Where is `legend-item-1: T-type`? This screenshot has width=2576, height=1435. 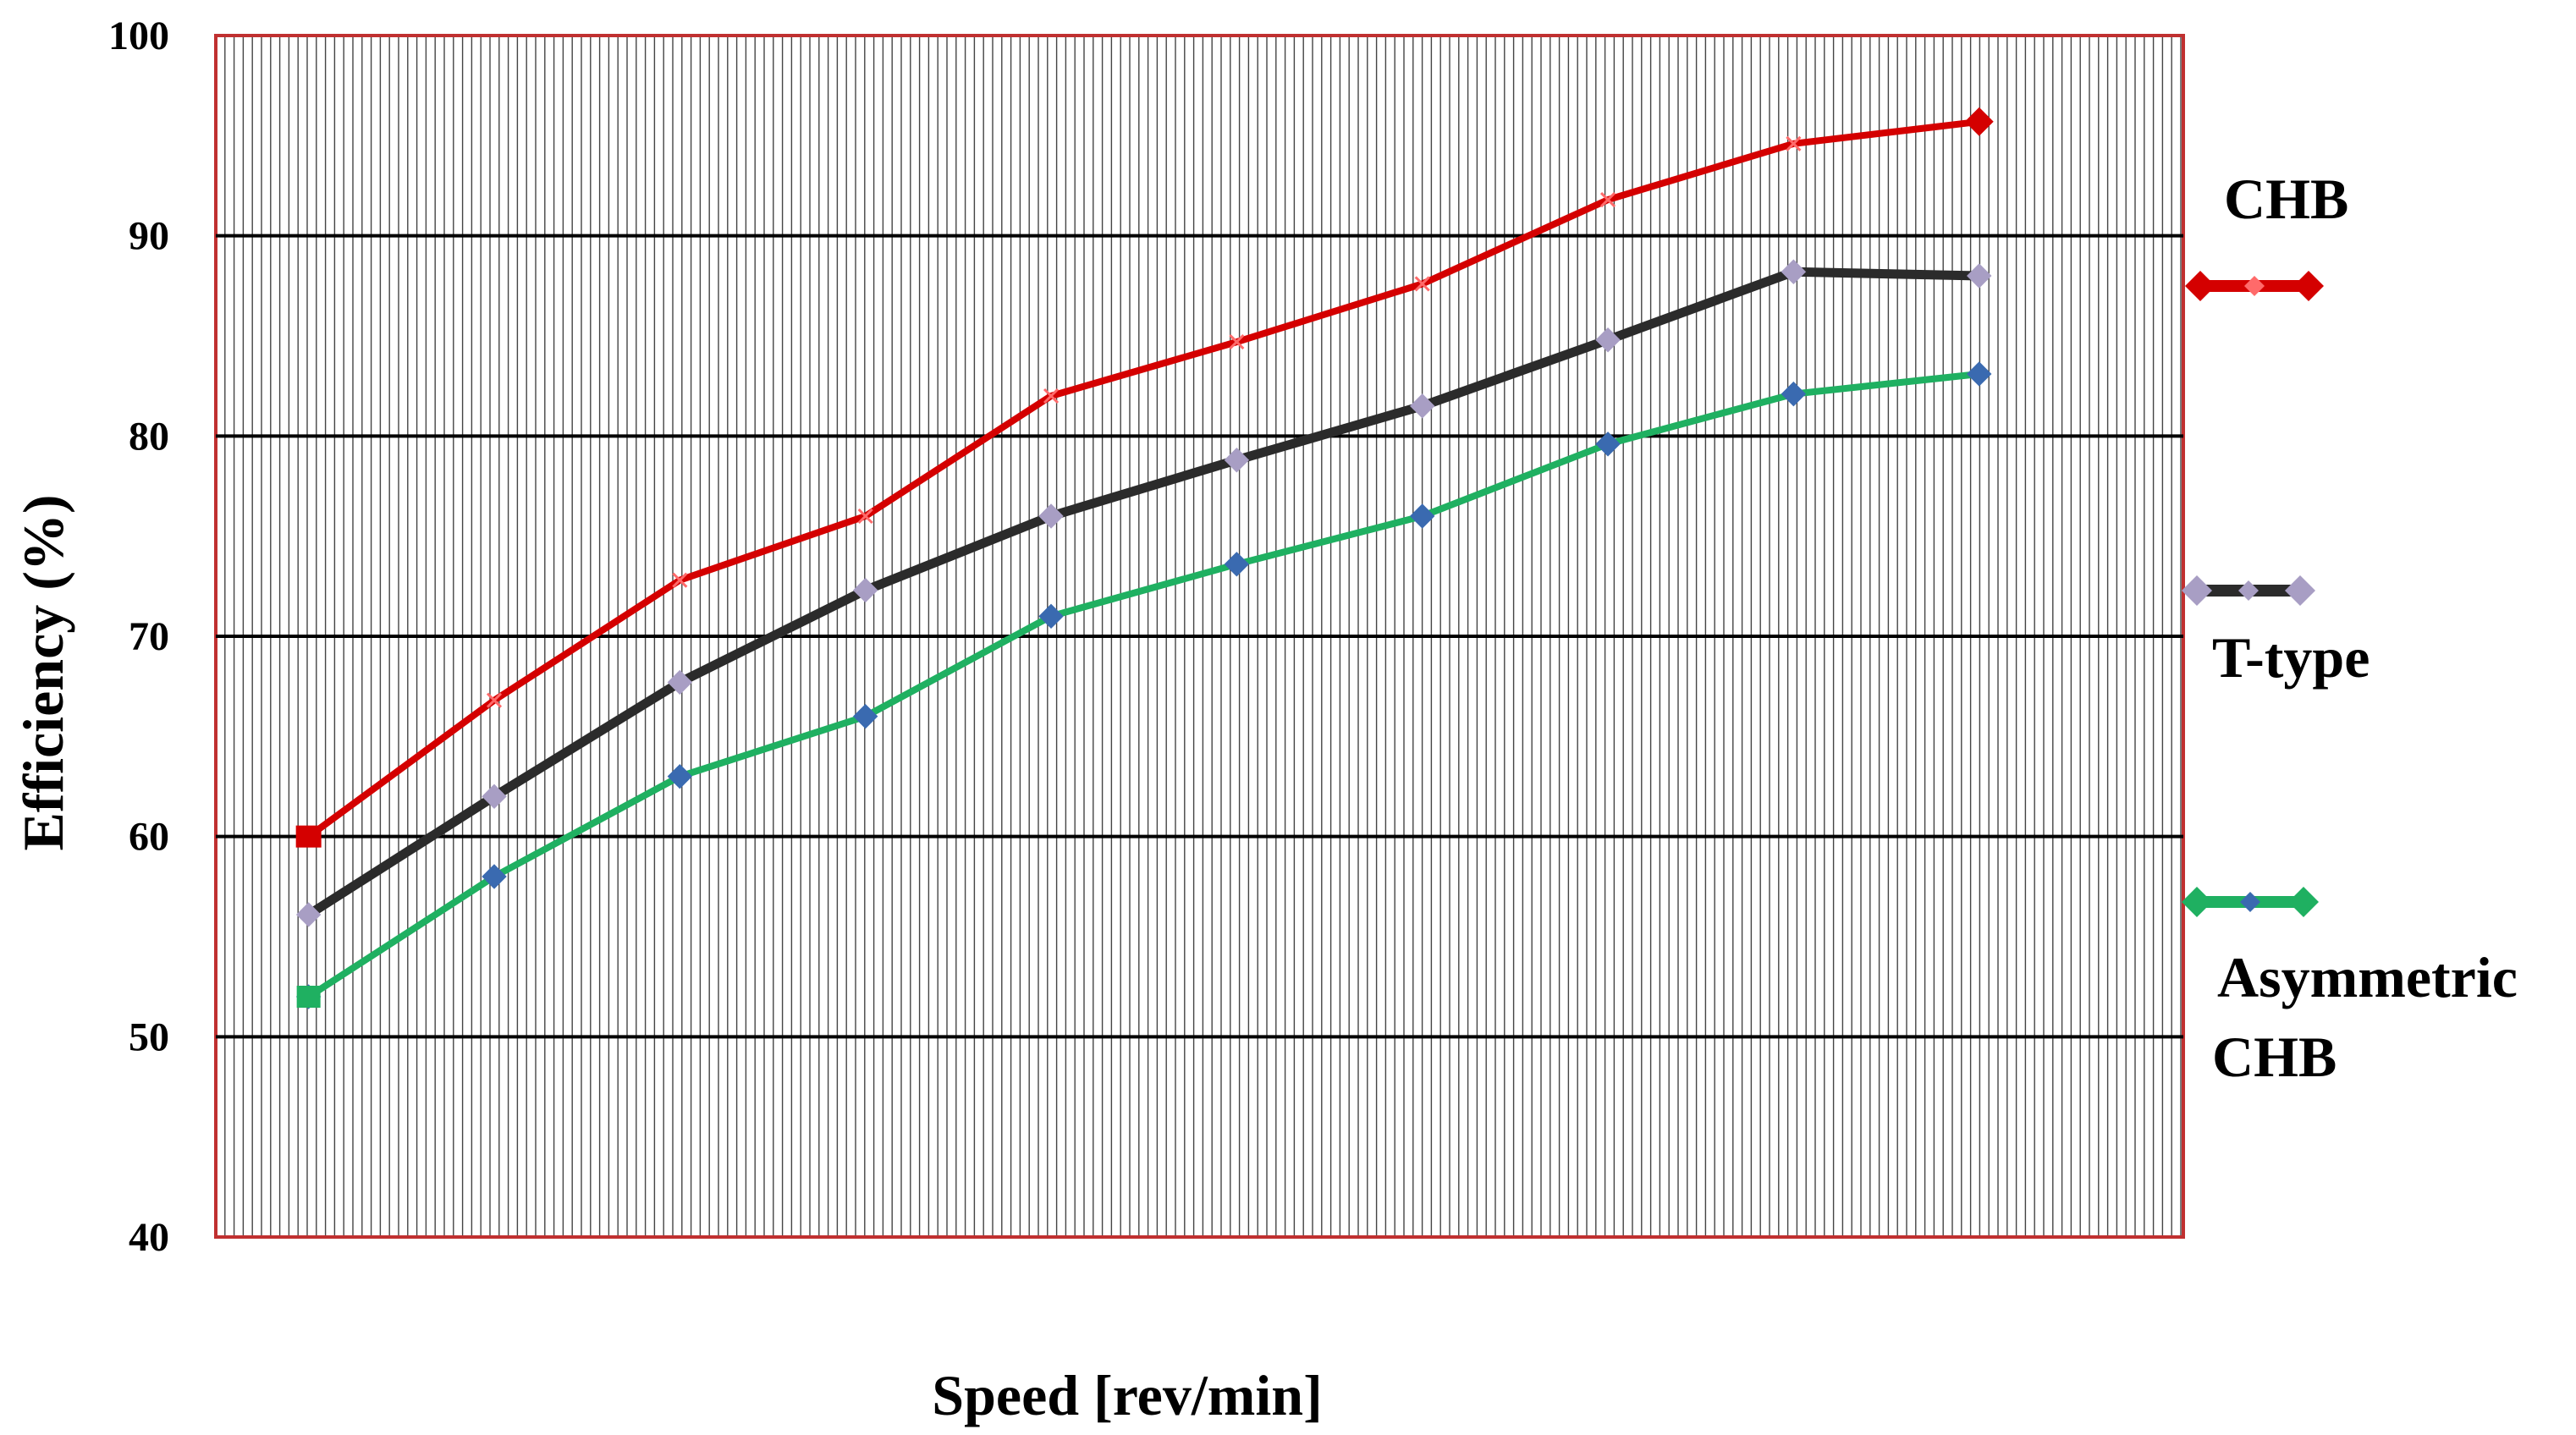
legend-item-1: T-type is located at coordinates (2276, 632).